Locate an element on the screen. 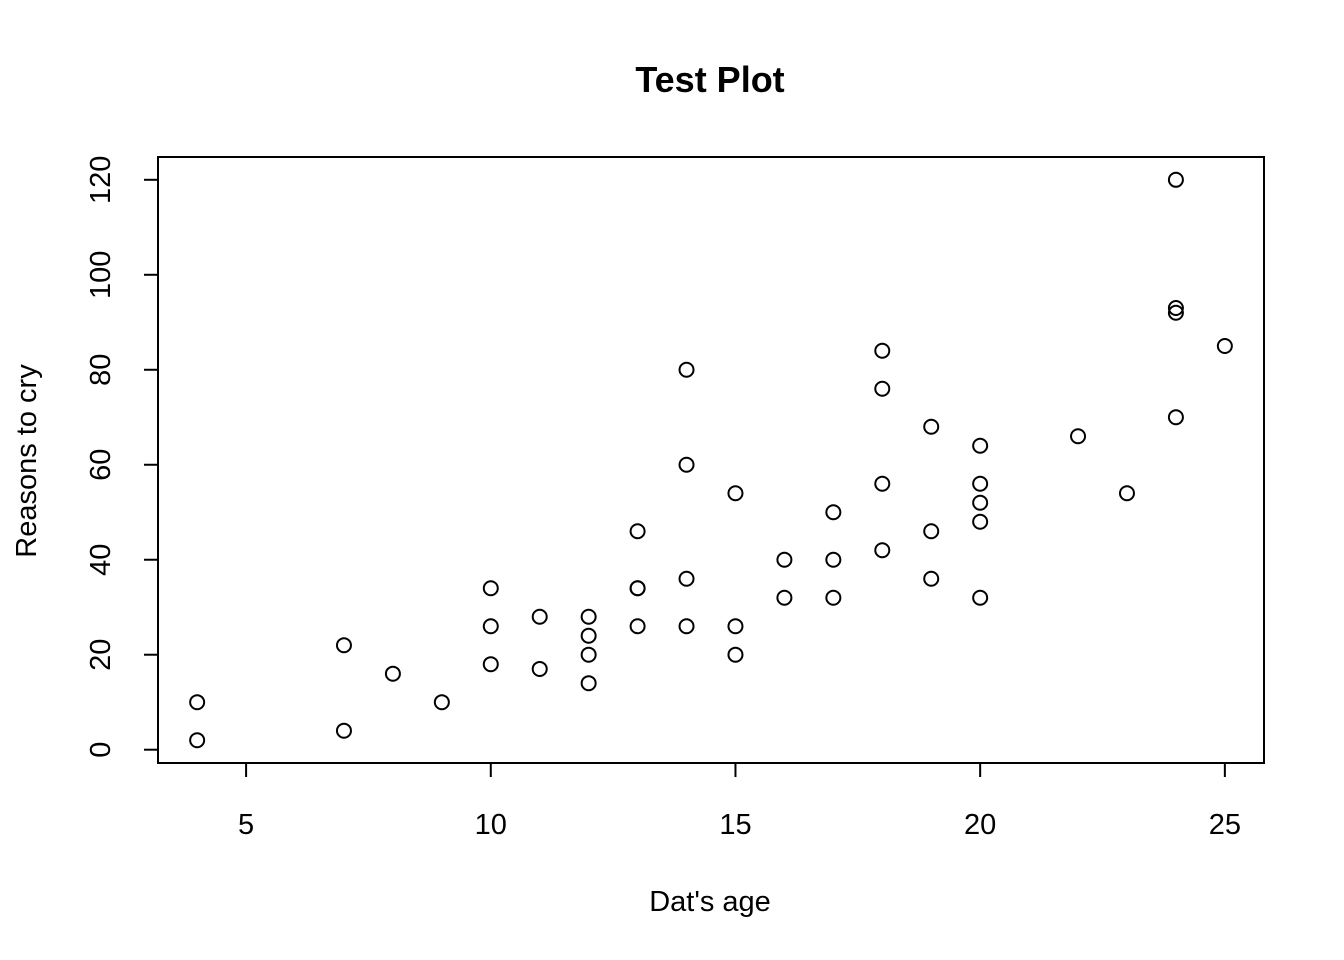 Image resolution: width=1344 pixels, height=960 pixels. chart-title: Test Plot is located at coordinates (709, 79).